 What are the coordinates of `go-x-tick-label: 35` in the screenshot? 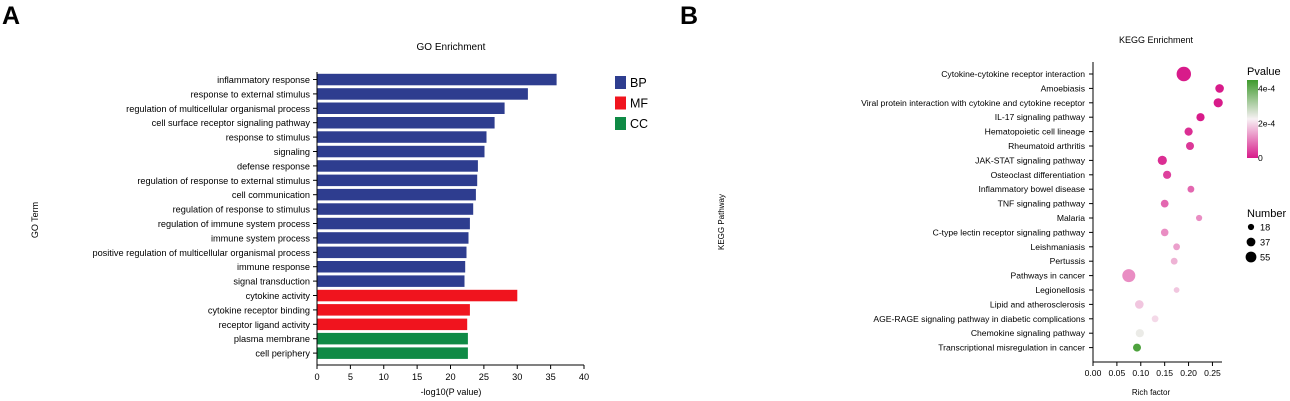 It's located at (551, 377).